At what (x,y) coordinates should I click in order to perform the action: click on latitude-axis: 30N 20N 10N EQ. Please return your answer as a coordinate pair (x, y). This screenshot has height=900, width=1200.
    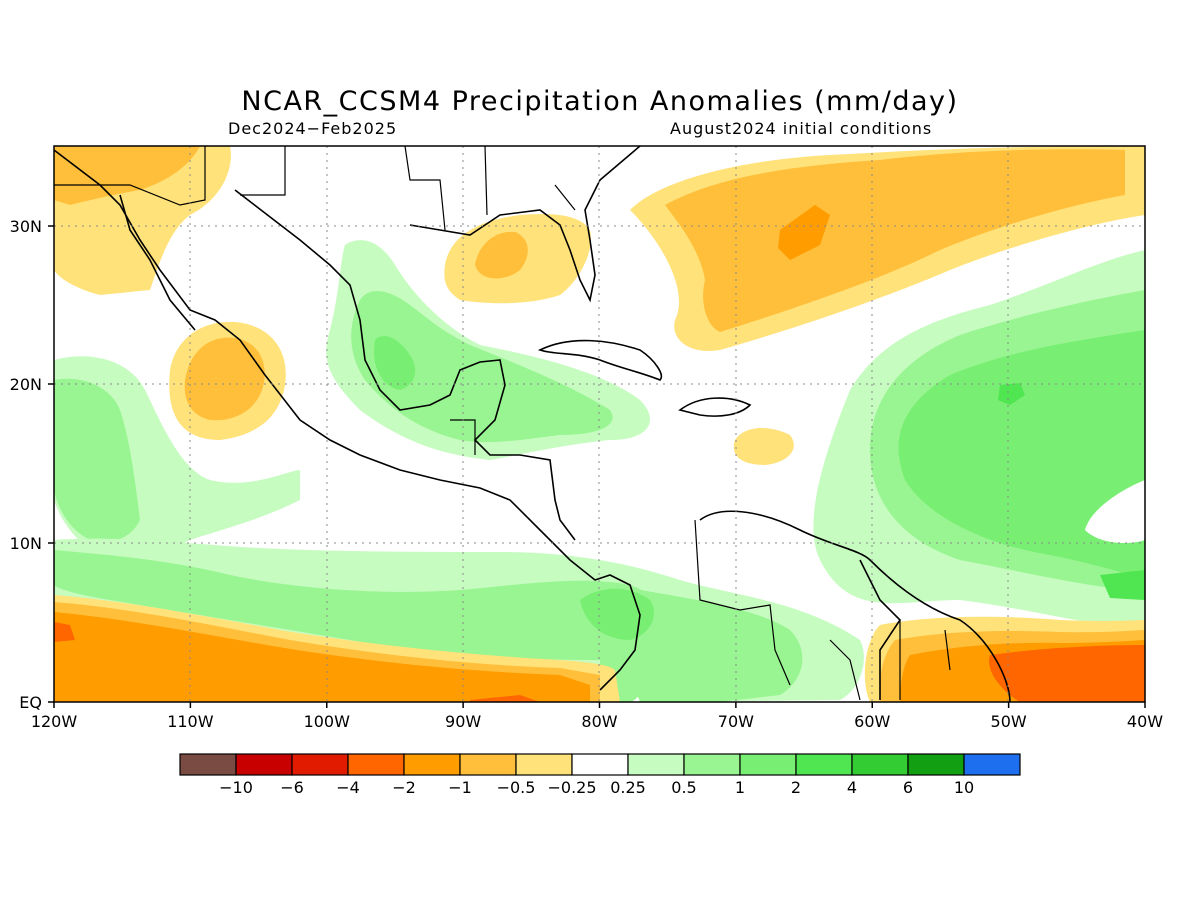
    Looking at the image, I should click on (32, 464).